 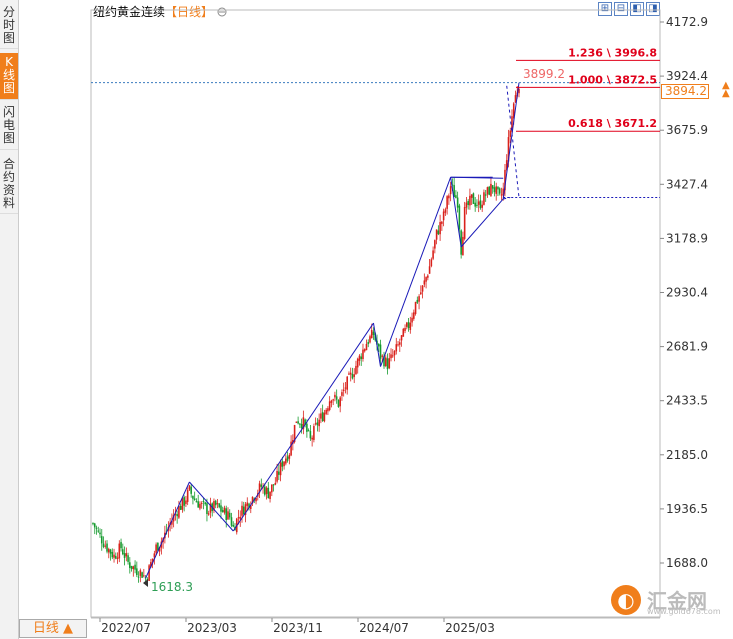 What do you see at coordinates (687, 184) in the screenshot?
I see `y-tick-label: 3427.4` at bounding box center [687, 184].